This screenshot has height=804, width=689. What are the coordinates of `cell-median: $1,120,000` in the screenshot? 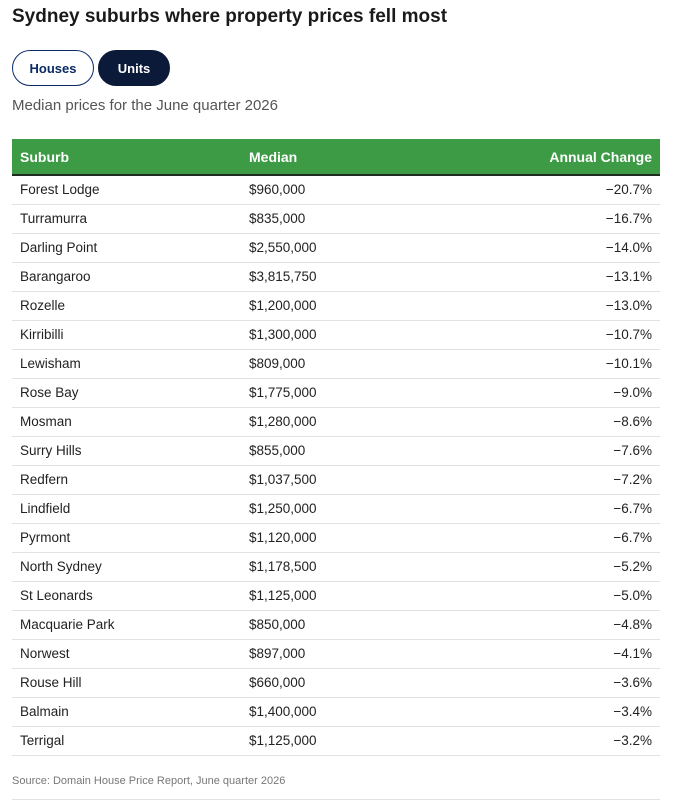 It's located at (356, 538).